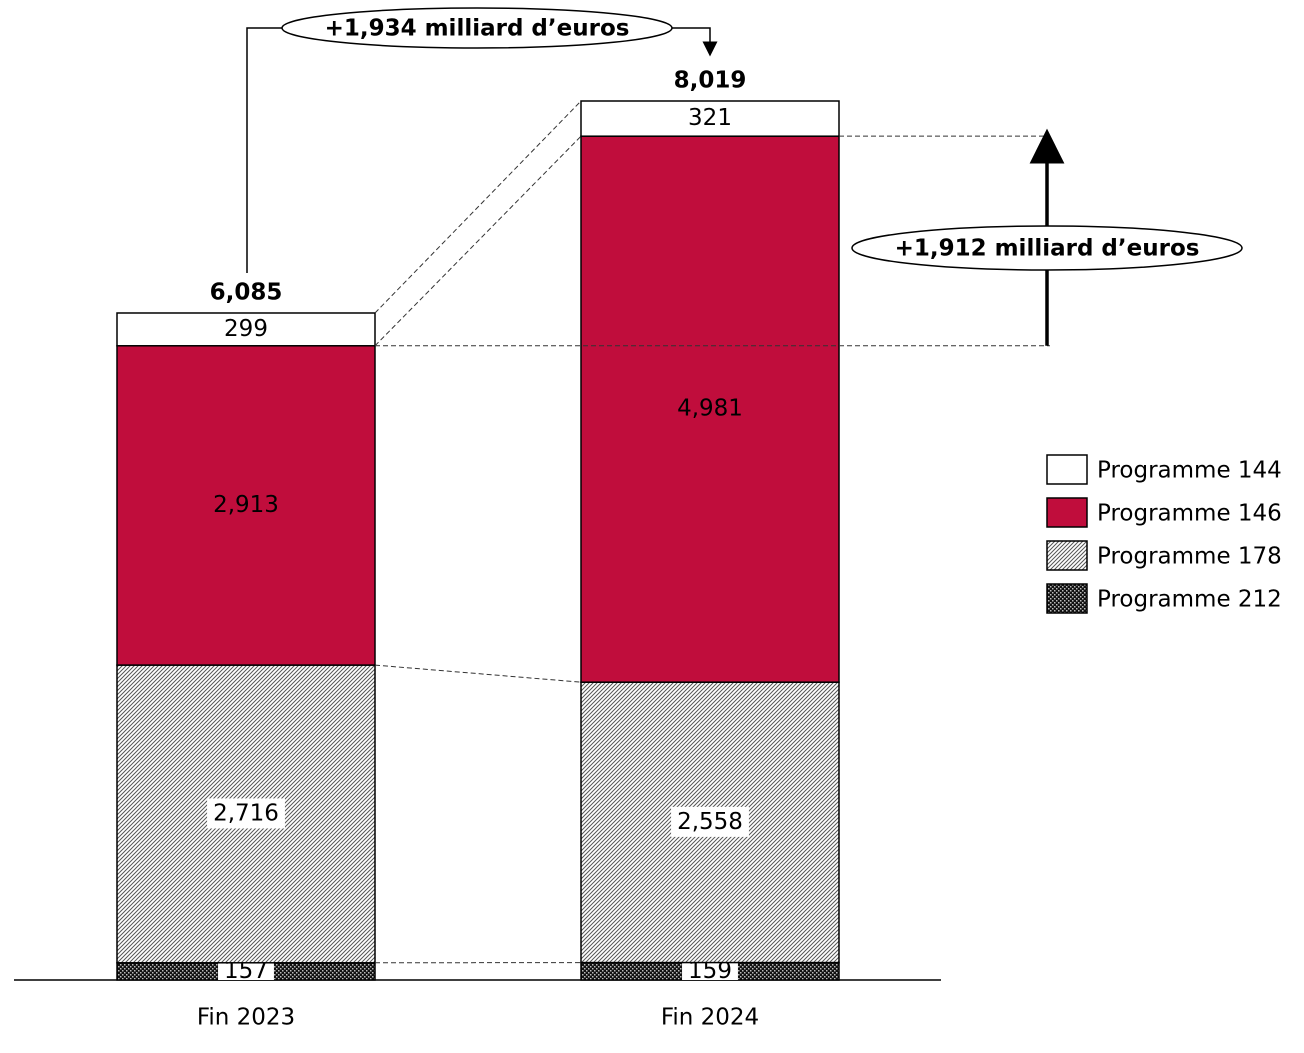 The height and width of the screenshot is (1053, 1304). What do you see at coordinates (710, 1018) in the screenshot?
I see `x-tick-label: Fin 2024` at bounding box center [710, 1018].